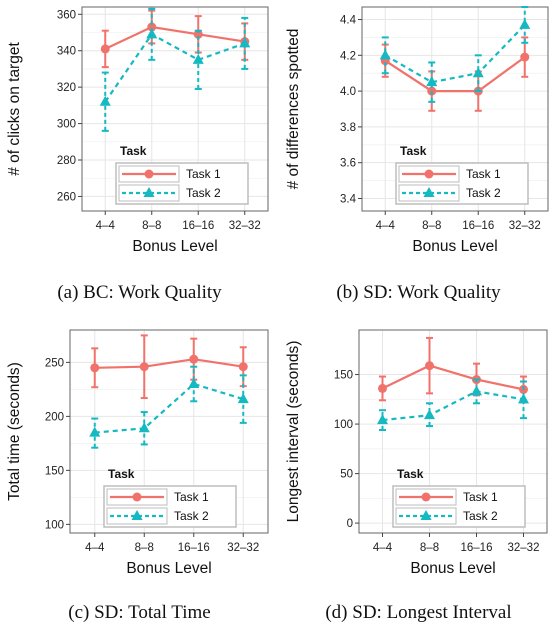  I want to click on legend-label: Task 2, so click(480, 516).